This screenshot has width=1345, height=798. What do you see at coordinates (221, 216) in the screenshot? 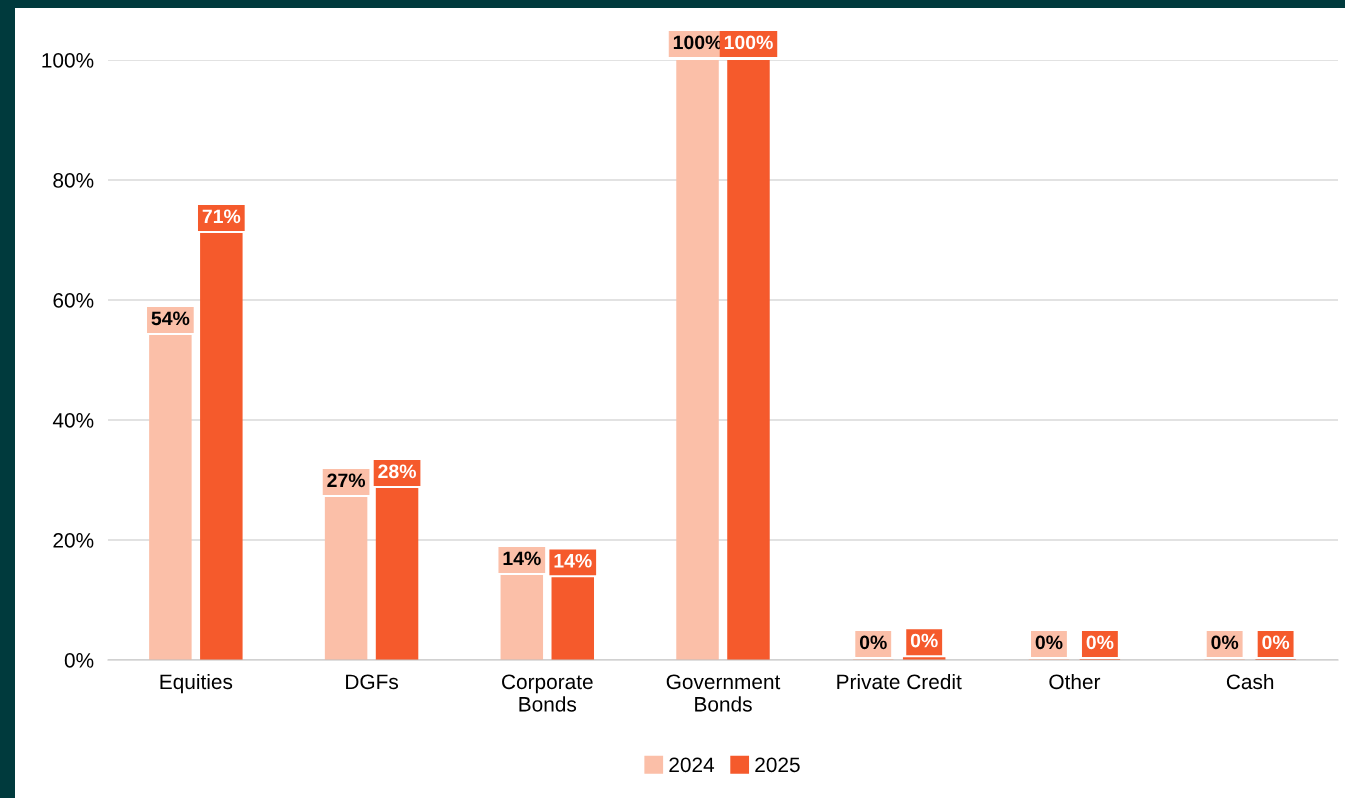
I see `data-label: 71%` at bounding box center [221, 216].